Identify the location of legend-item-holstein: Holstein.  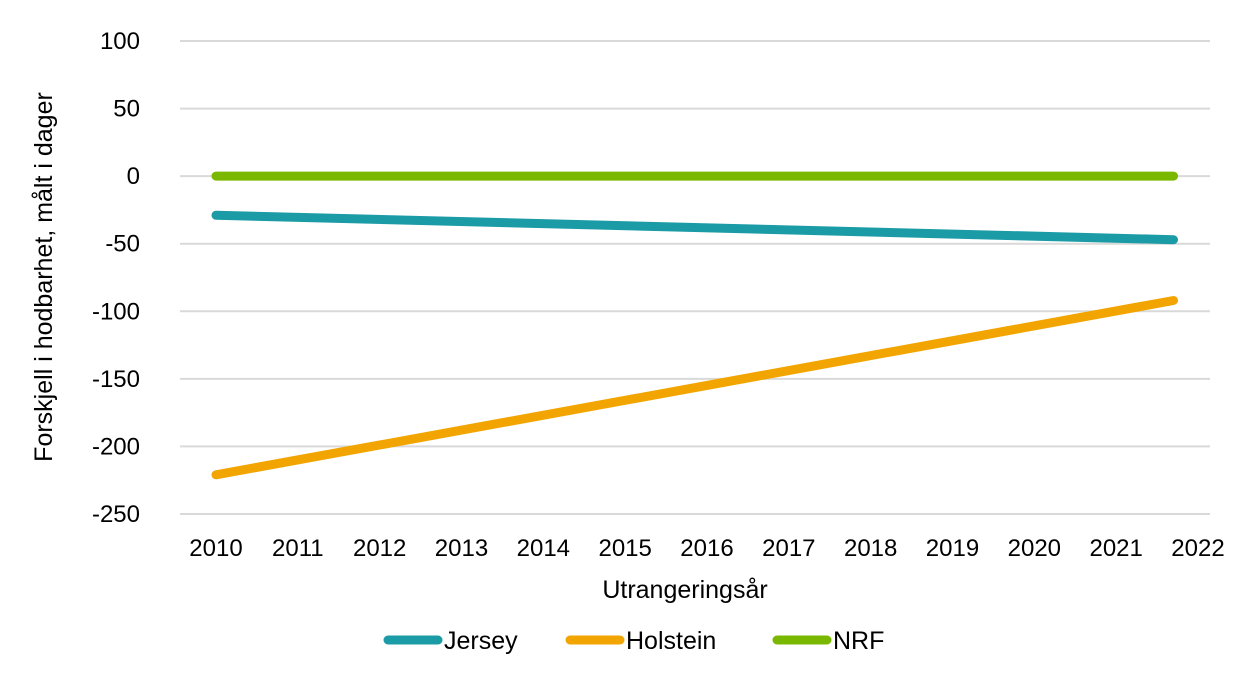
(640, 641).